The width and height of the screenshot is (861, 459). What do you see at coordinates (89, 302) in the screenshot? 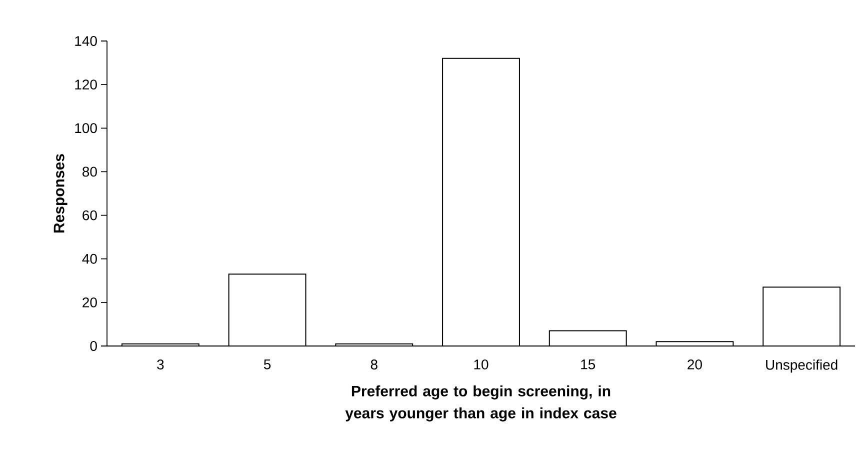
I see `y-tick-label: 20` at bounding box center [89, 302].